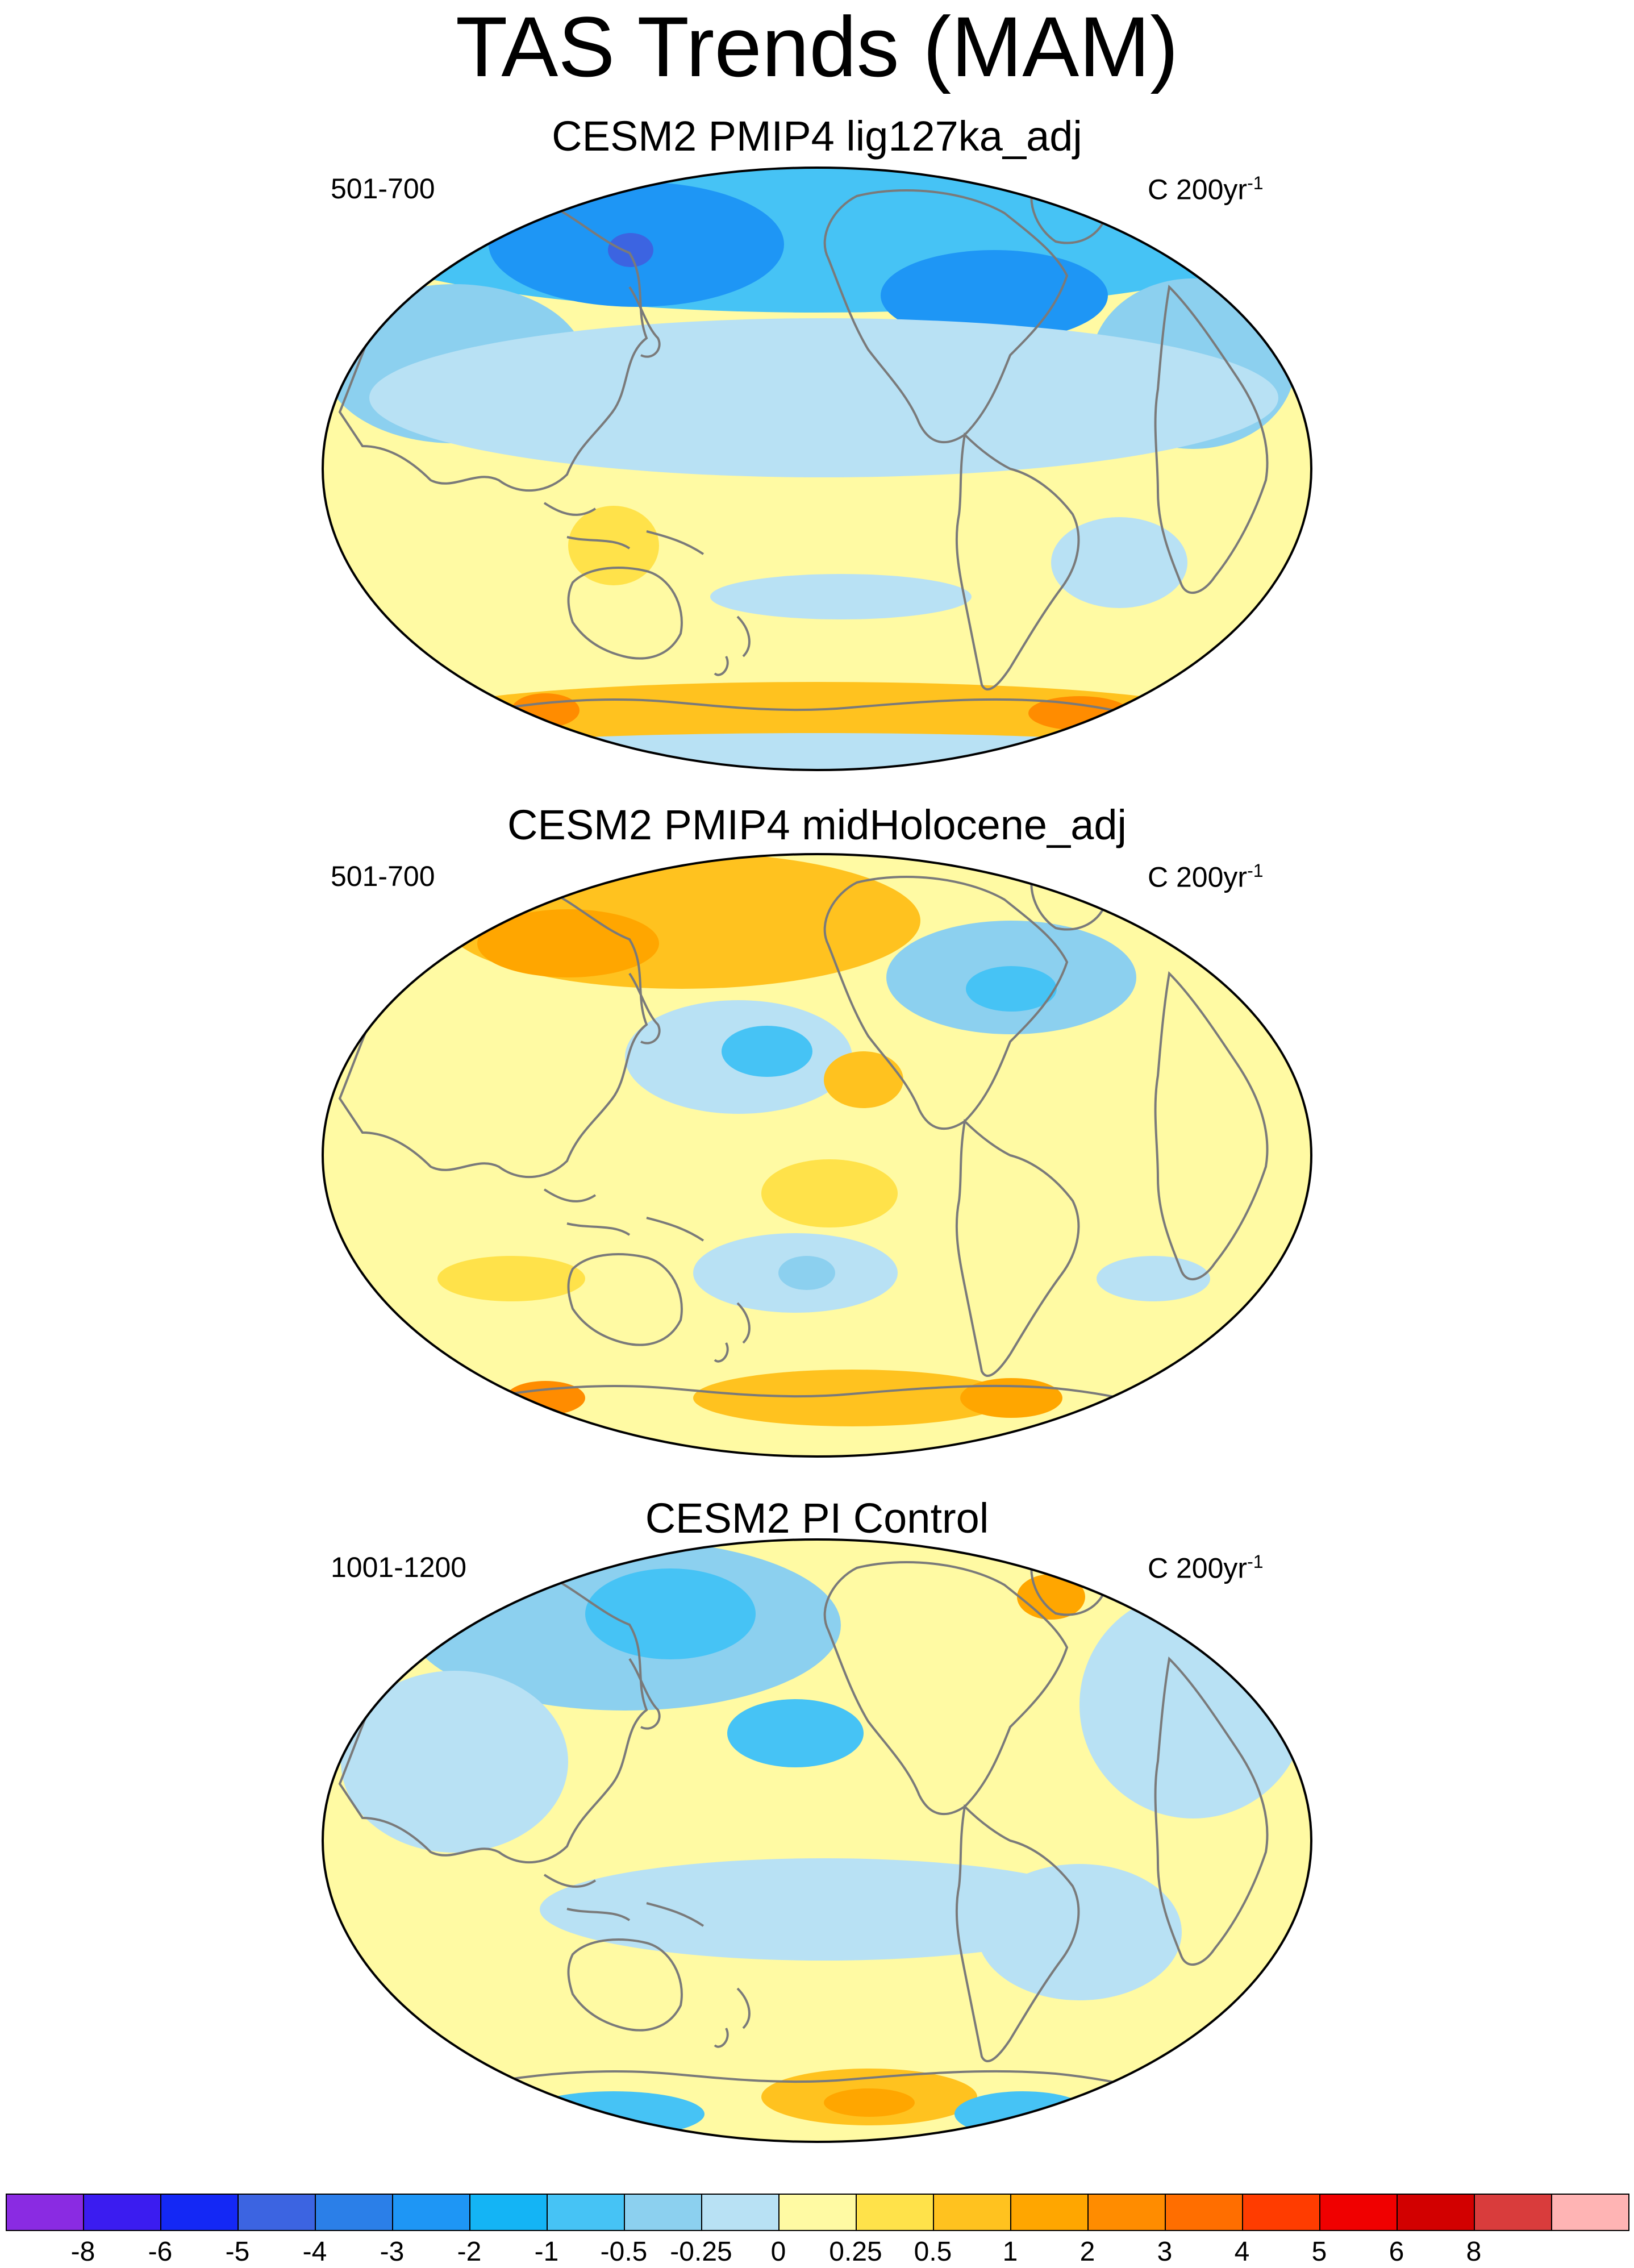  What do you see at coordinates (778, 2252) in the screenshot?
I see `colorbar-tick-label: 0` at bounding box center [778, 2252].